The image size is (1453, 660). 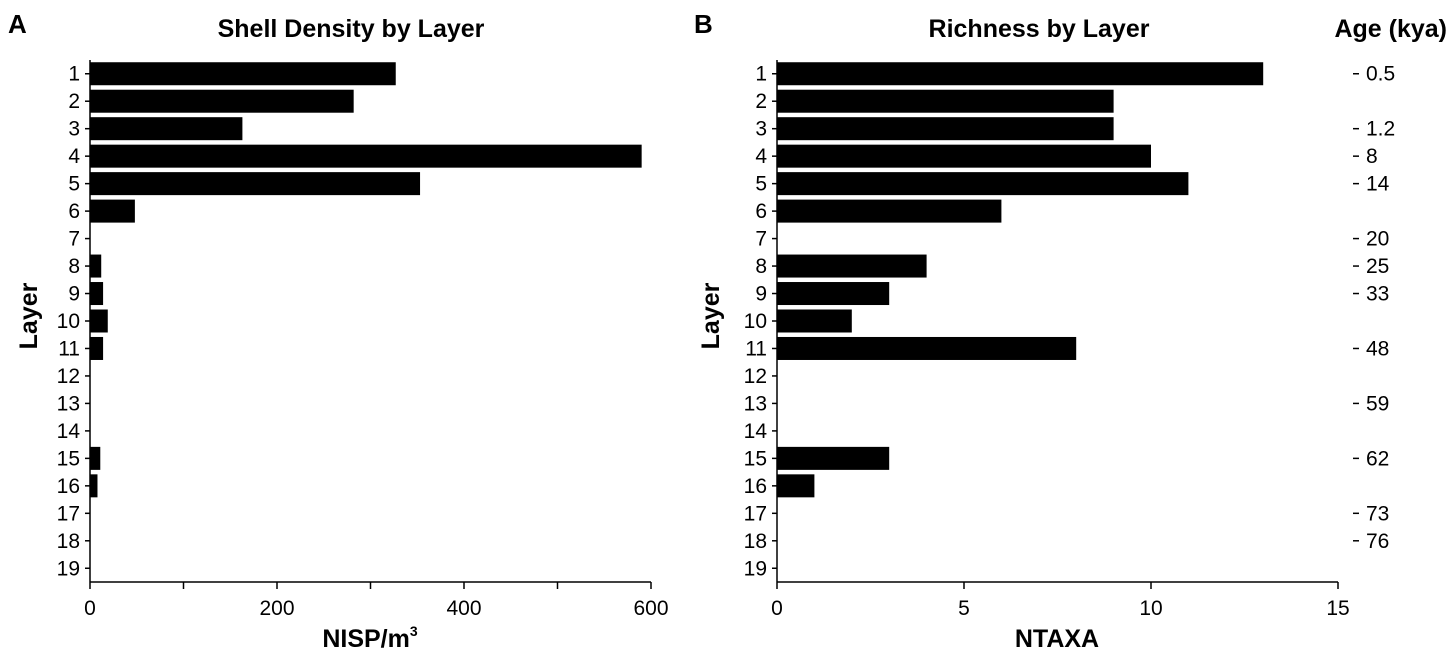 What do you see at coordinates (703, 24) in the screenshot?
I see `panel-b-letter: B` at bounding box center [703, 24].